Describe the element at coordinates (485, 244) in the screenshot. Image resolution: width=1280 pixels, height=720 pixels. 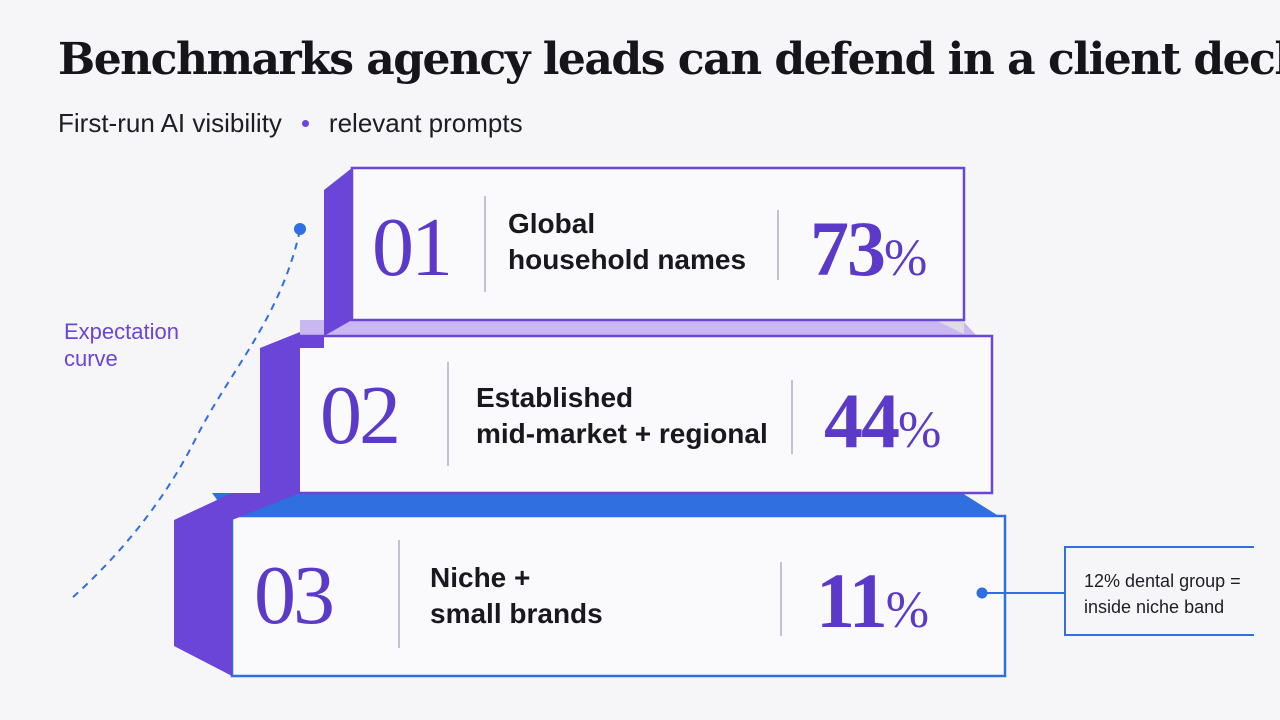
I see `tier1-divider-left` at that location.